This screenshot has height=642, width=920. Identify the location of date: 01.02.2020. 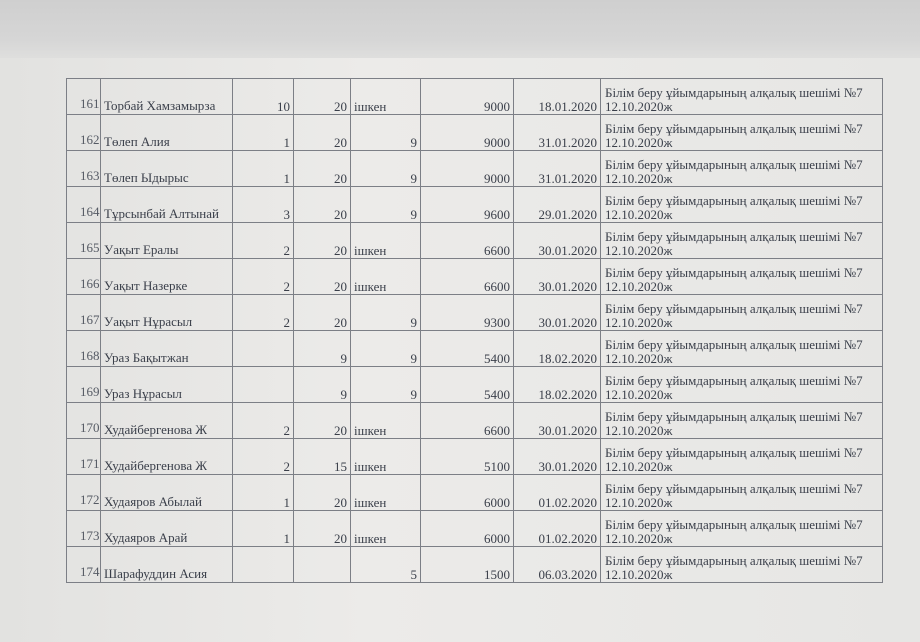
(557, 528).